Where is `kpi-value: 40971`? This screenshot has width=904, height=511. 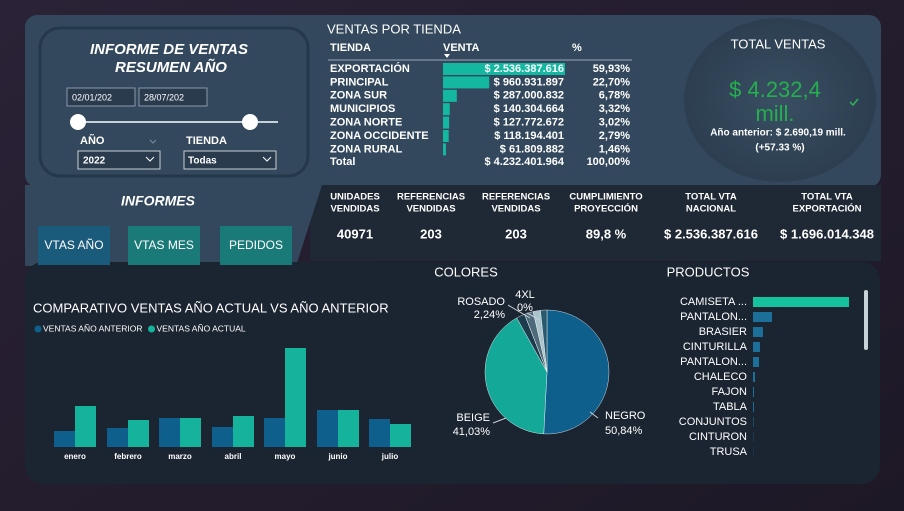 kpi-value: 40971 is located at coordinates (355, 233).